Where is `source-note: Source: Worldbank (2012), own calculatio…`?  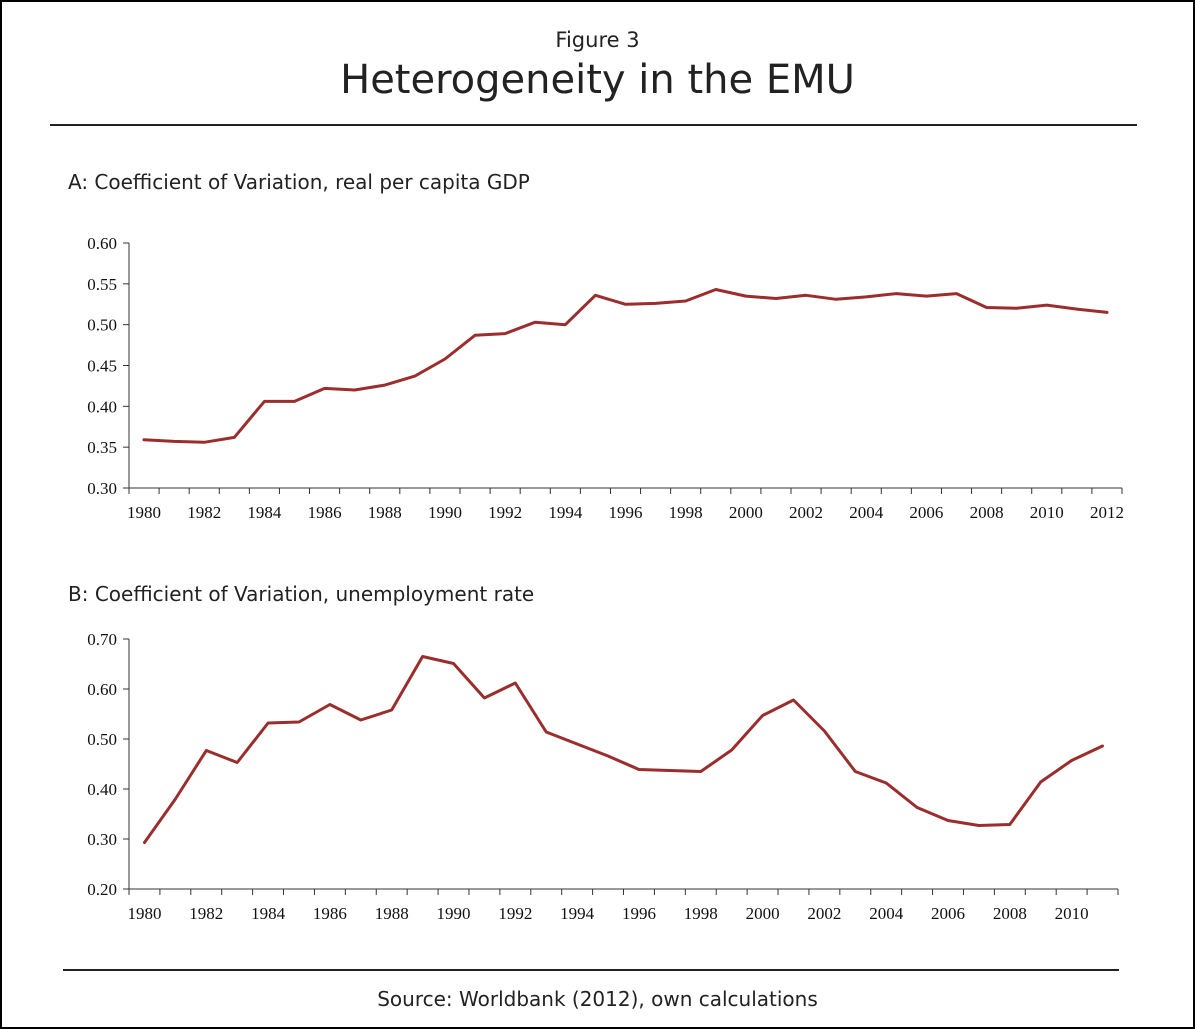 source-note: Source: Worldbank (2012), own calculatio… is located at coordinates (597, 999).